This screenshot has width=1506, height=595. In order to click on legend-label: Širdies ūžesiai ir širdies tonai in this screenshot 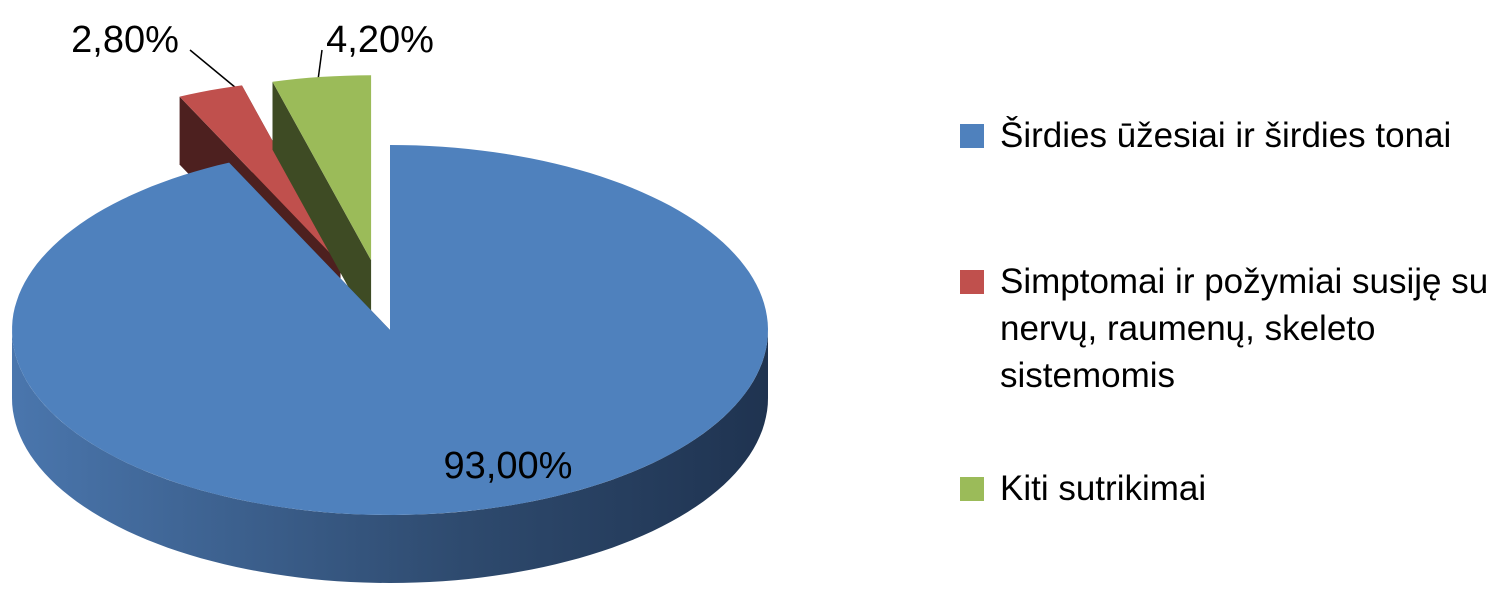, I will do `click(1226, 135)`.